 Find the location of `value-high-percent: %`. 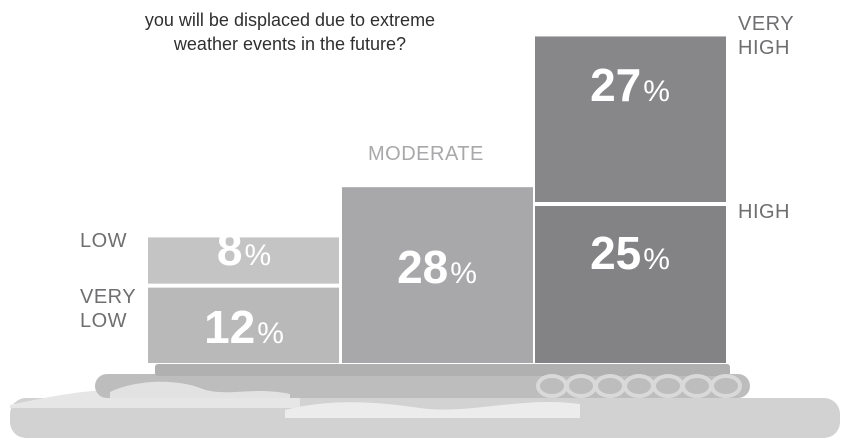

value-high-percent: % is located at coordinates (656, 259).